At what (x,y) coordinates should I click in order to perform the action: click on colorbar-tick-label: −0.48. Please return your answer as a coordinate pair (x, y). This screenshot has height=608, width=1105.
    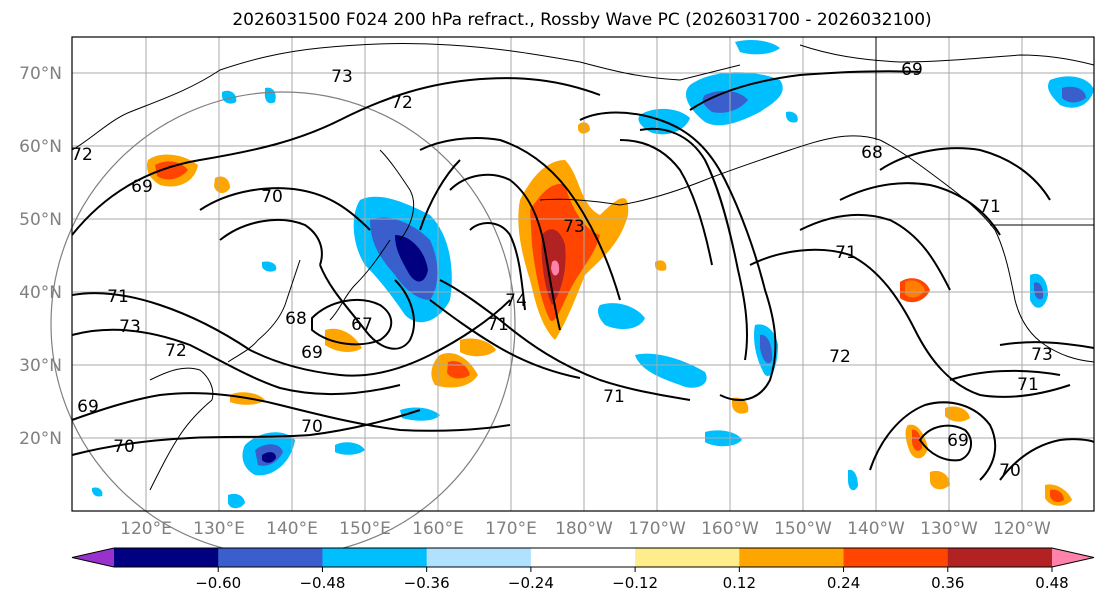
    Looking at the image, I should click on (322, 583).